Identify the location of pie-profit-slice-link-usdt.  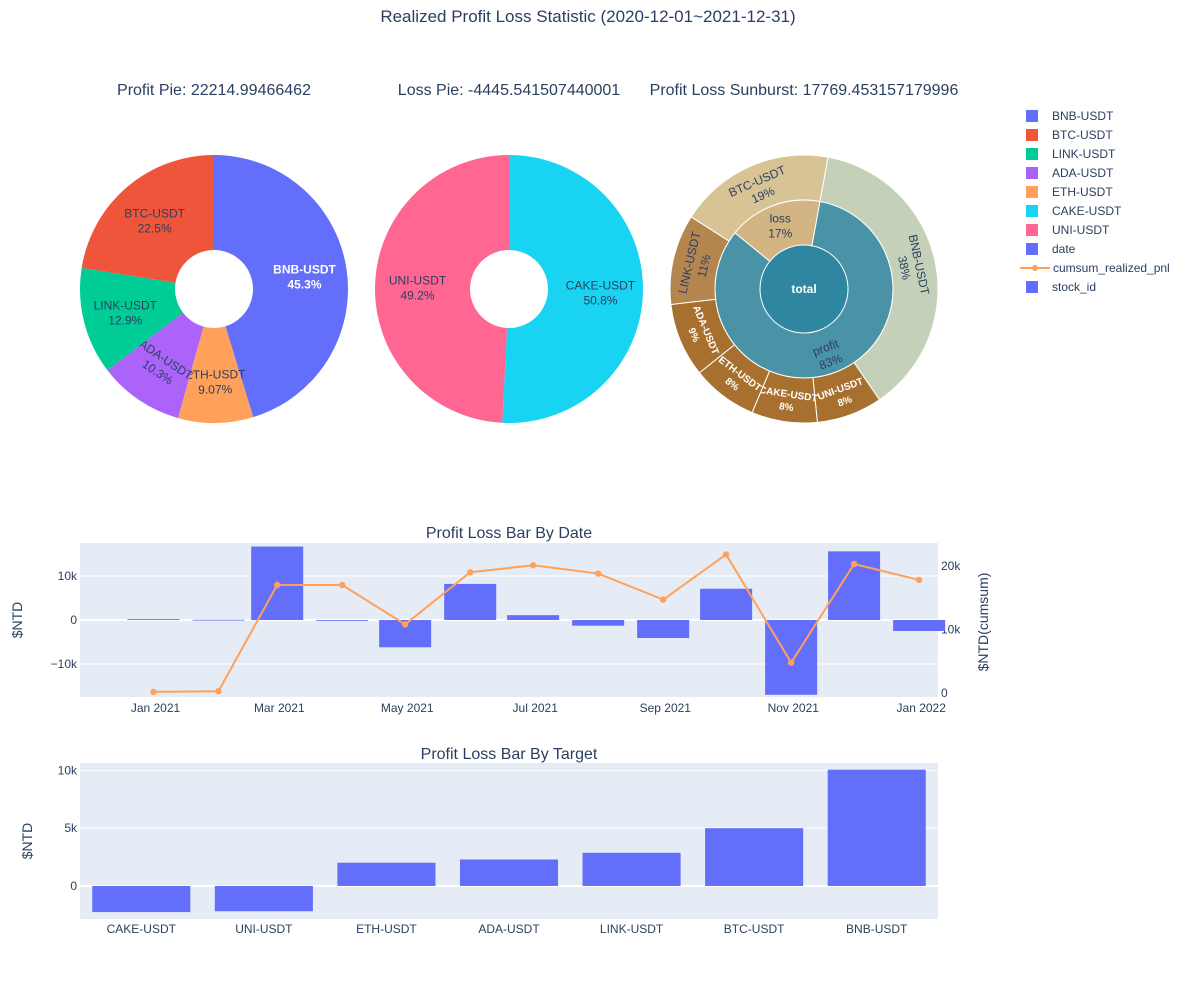
(131, 319).